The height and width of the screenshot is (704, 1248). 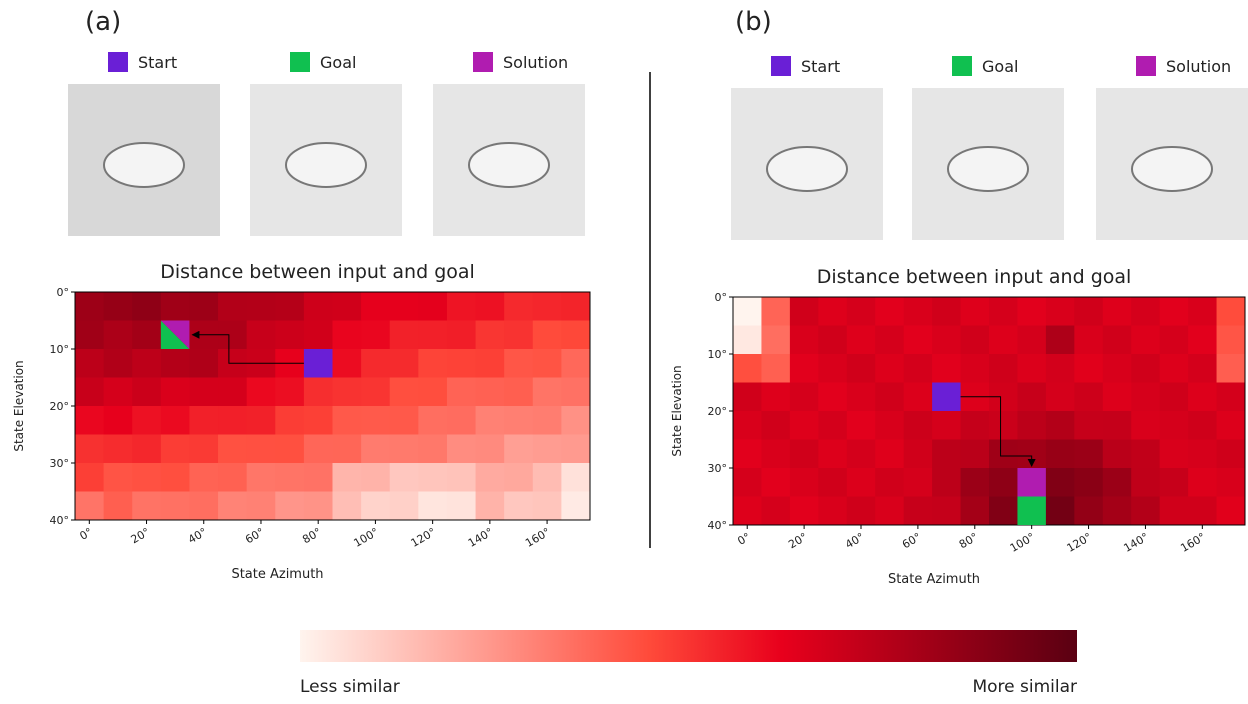 What do you see at coordinates (60, 520) in the screenshot?
I see `y-tick-label: 40°` at bounding box center [60, 520].